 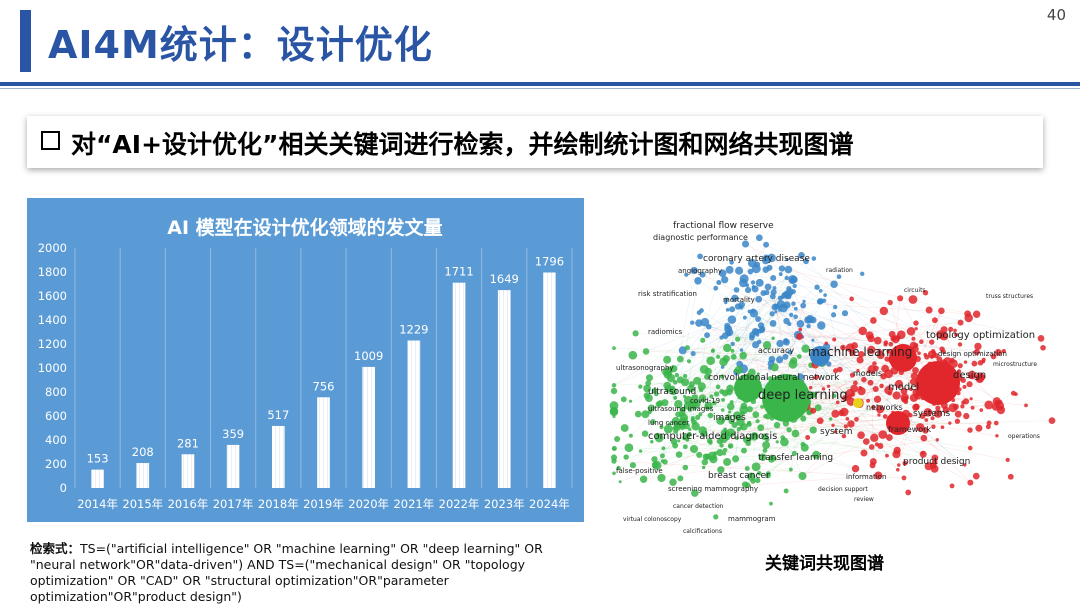 What do you see at coordinates (368, 504) in the screenshot?
I see `x-tick-label: 2020年` at bounding box center [368, 504].